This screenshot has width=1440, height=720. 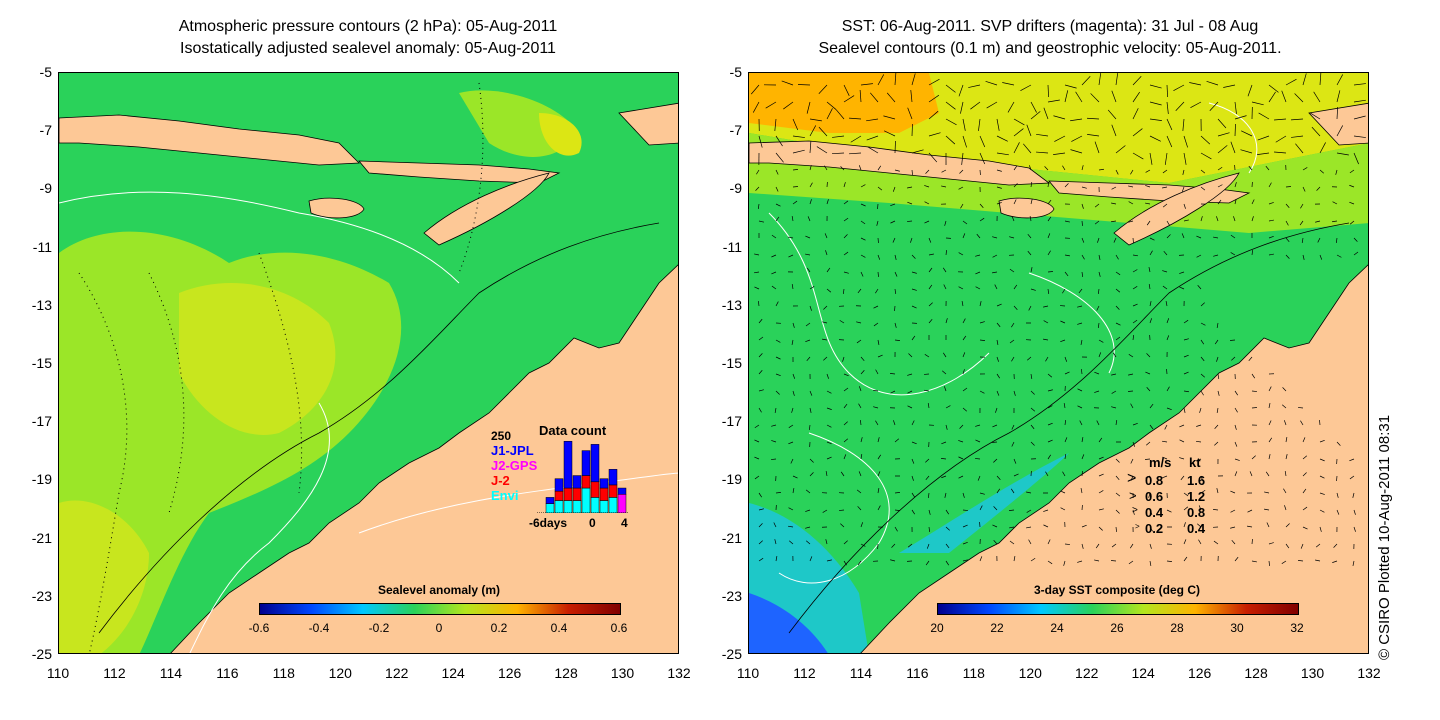 I want to click on speed-legend-ms: 0.2, so click(x=1154, y=528).